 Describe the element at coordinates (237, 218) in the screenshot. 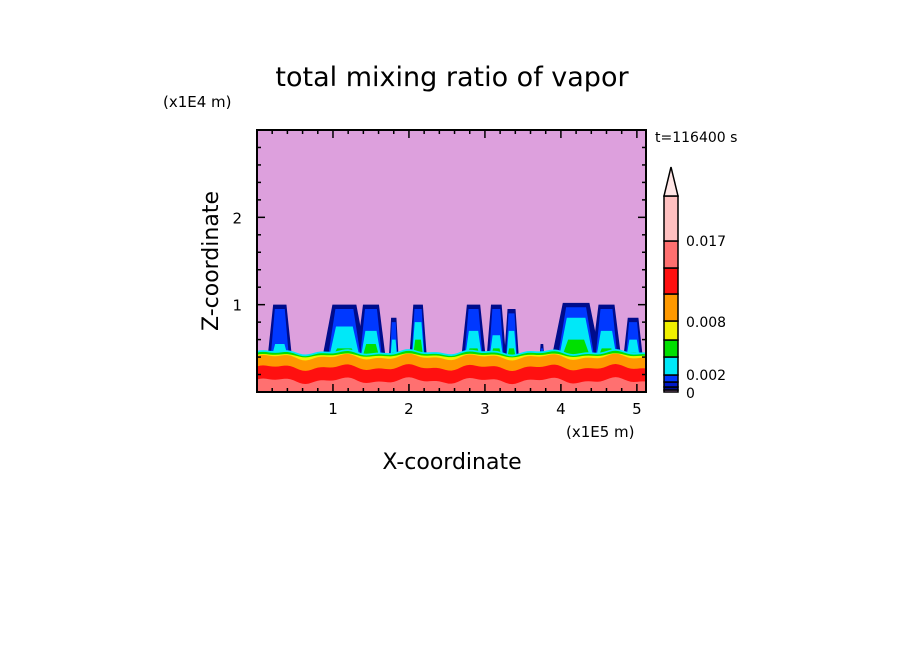

I see `y-tick-label: 2` at that location.